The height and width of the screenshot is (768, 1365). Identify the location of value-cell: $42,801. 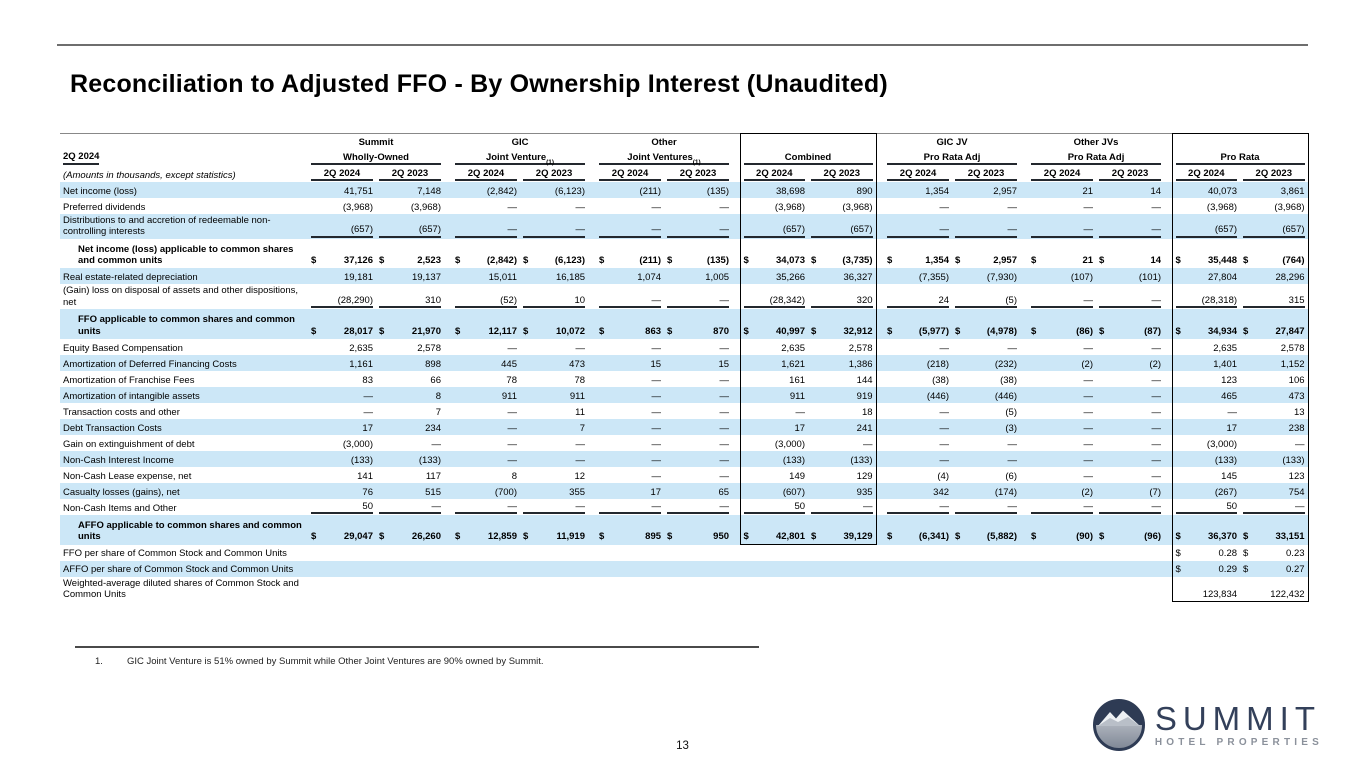
(774, 530).